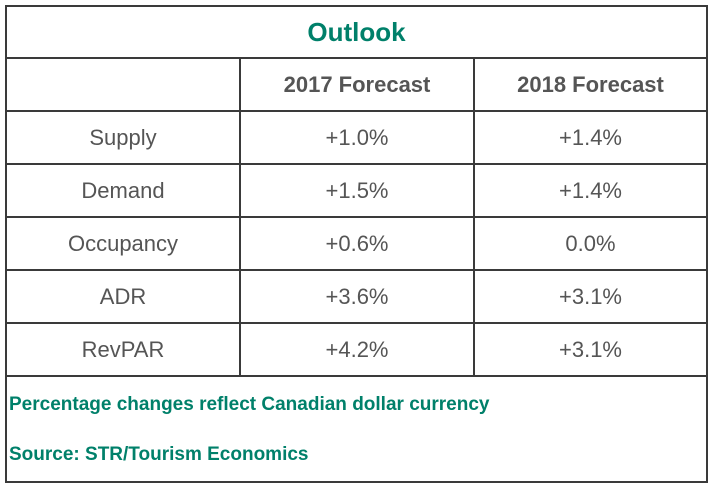  I want to click on table-row: RevPAR +4.2% +3.1%, so click(356, 349).